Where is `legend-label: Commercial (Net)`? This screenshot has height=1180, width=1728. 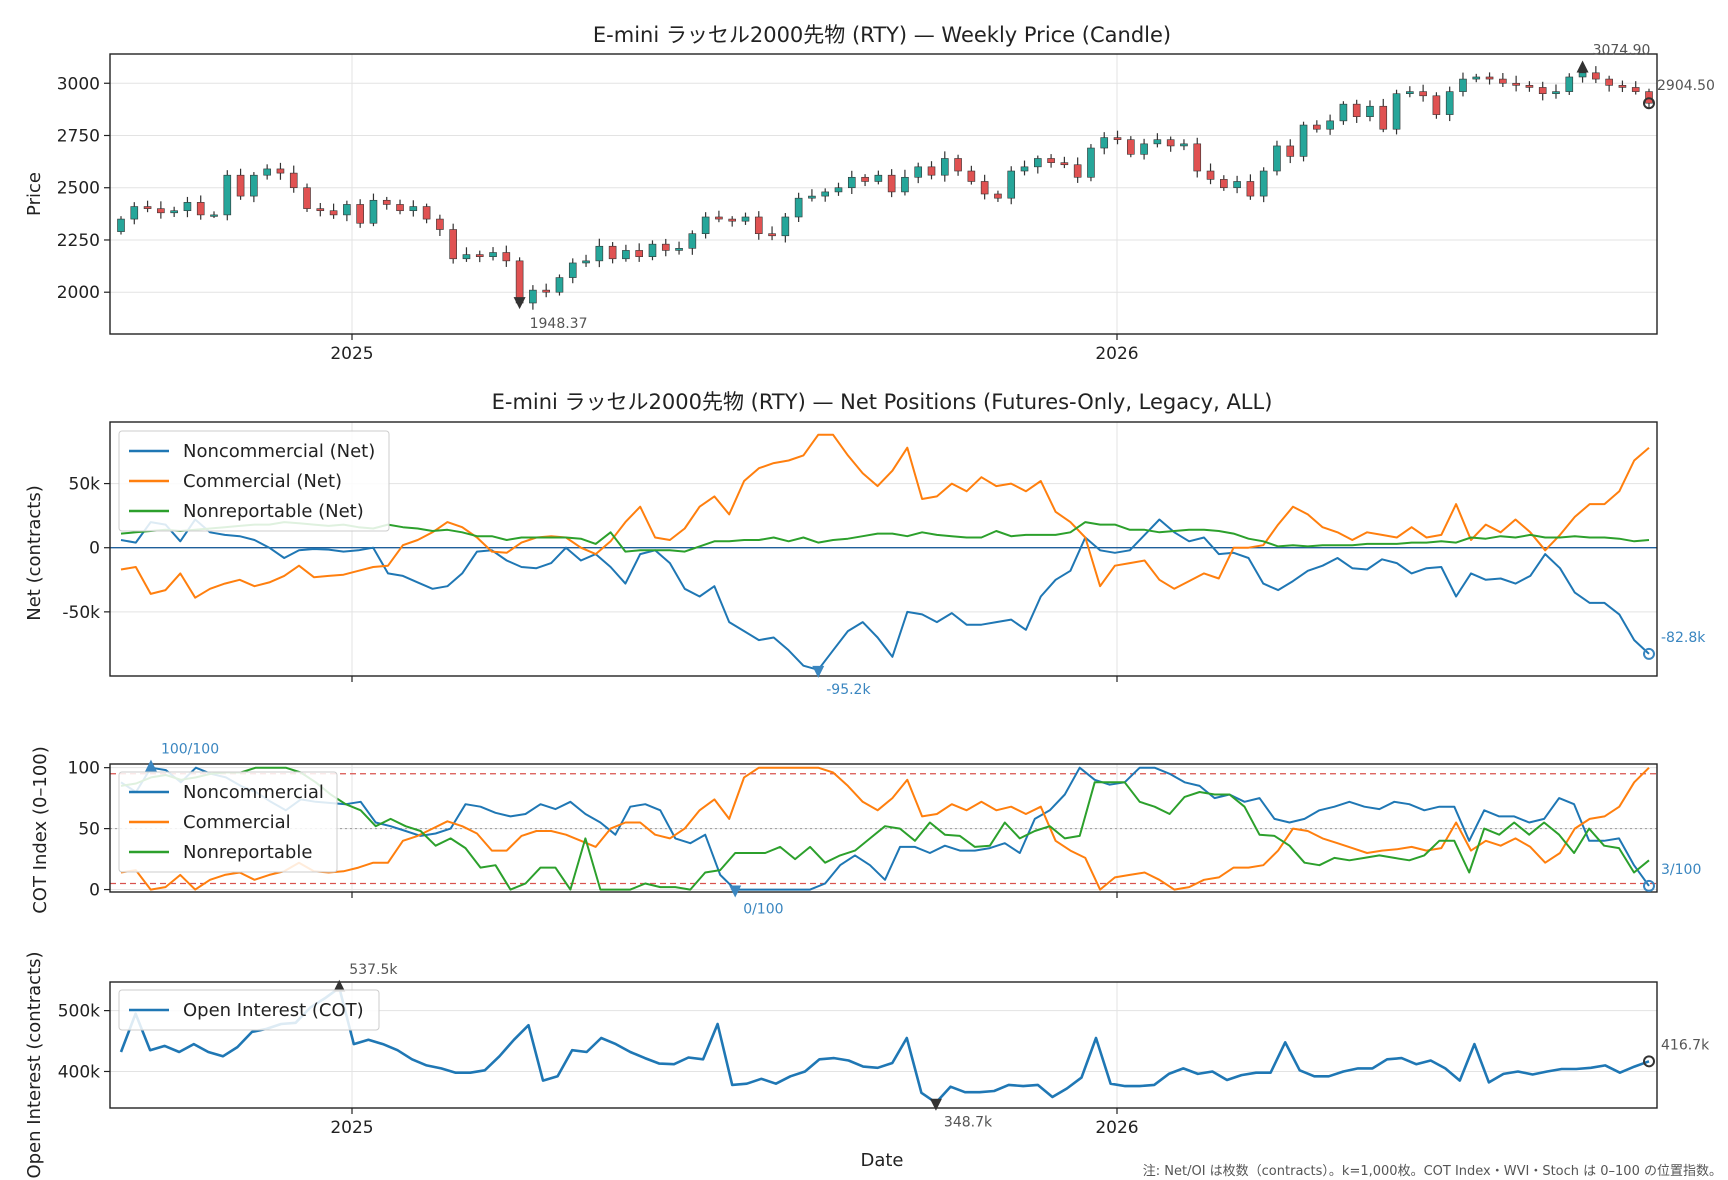
legend-label: Commercial (Net) is located at coordinates (262, 481).